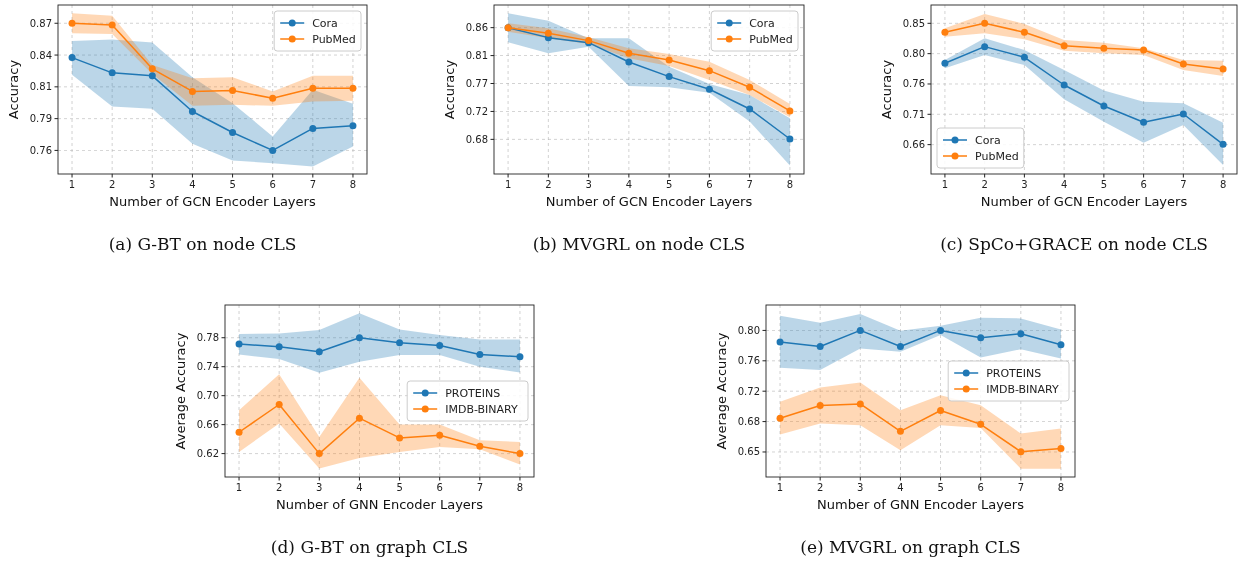  What do you see at coordinates (40, 55) in the screenshot?
I see `y-tick-label: 0.84` at bounding box center [40, 55].